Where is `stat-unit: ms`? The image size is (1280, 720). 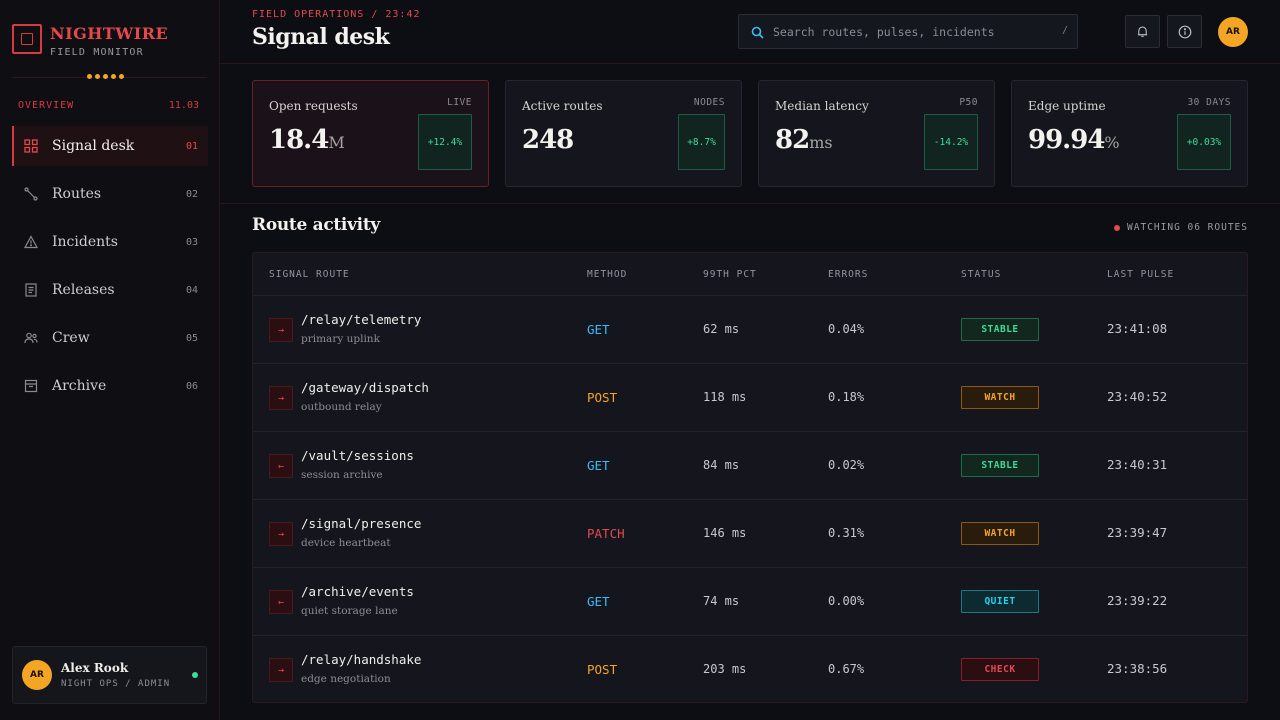 stat-unit: ms is located at coordinates (821, 142).